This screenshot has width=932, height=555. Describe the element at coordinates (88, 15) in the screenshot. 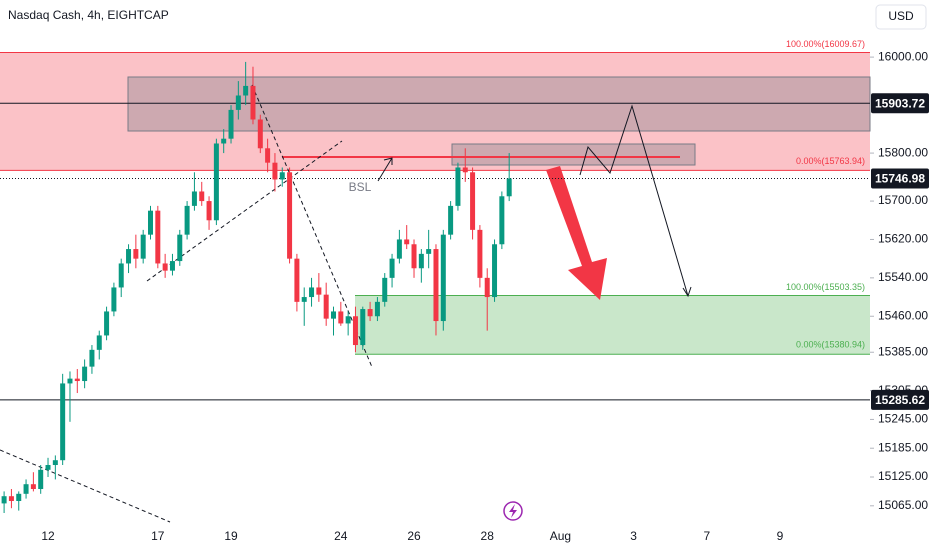

I see `chart-title: Nasdaq Cash, 4h, EIGHTCAP` at that location.